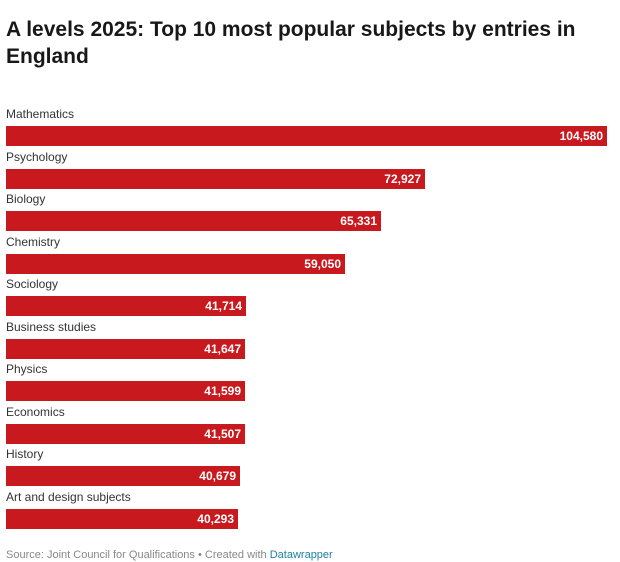  I want to click on bar-chemistry: 59,050, so click(175, 264).